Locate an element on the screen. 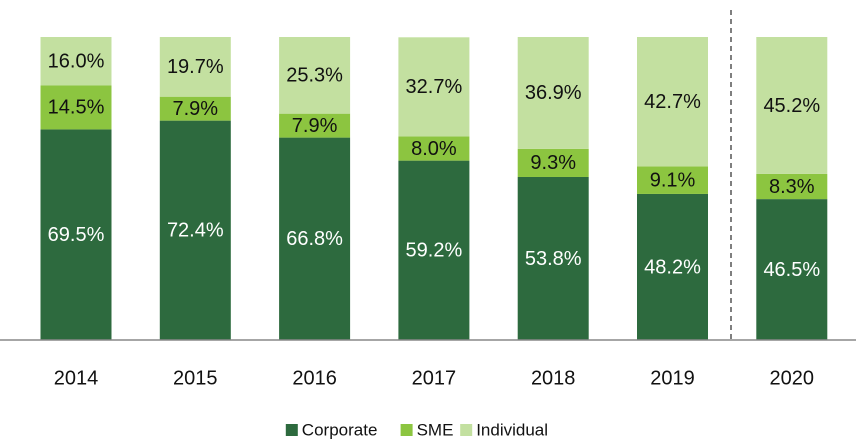 The image size is (856, 446). data-label: 66.8% is located at coordinates (314, 239).